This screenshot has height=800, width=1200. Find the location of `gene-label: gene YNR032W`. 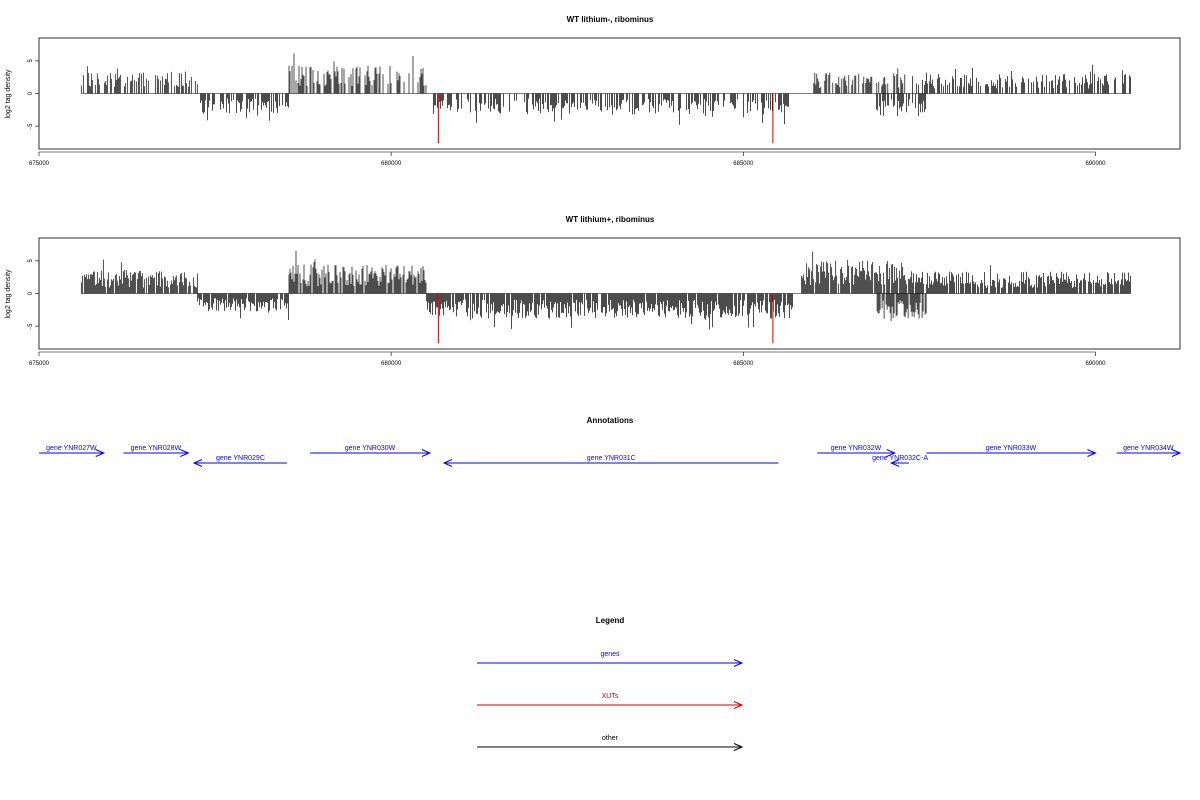

gene-label: gene YNR032W is located at coordinates (856, 448).